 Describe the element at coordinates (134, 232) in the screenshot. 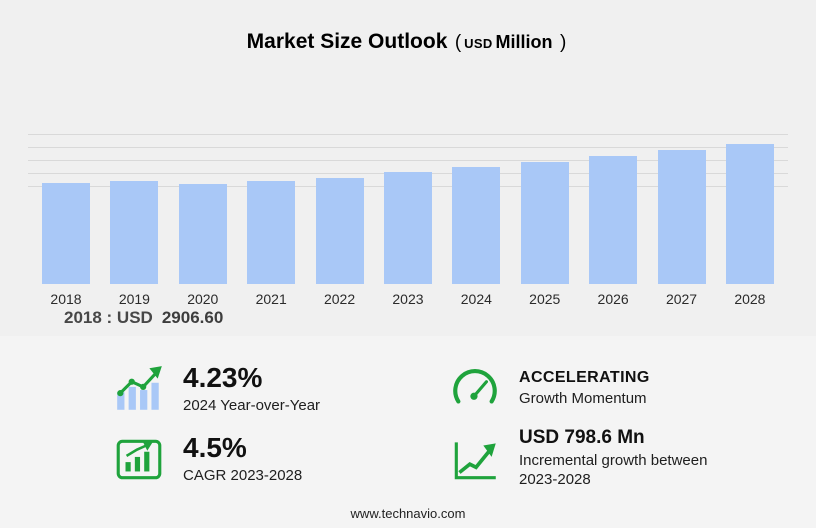

I see `bar-2019` at that location.